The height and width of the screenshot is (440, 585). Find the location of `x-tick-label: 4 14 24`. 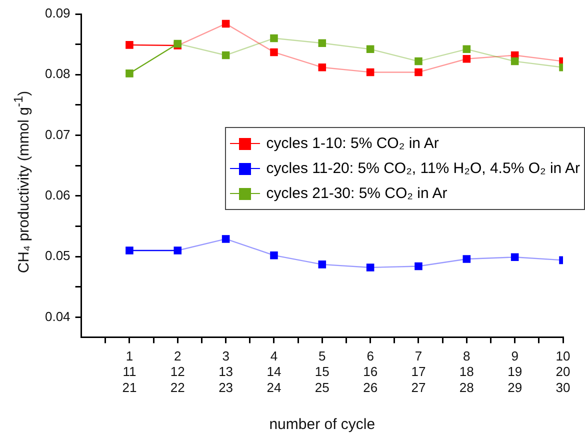

x-tick-label: 4 14 24 is located at coordinates (274, 371).